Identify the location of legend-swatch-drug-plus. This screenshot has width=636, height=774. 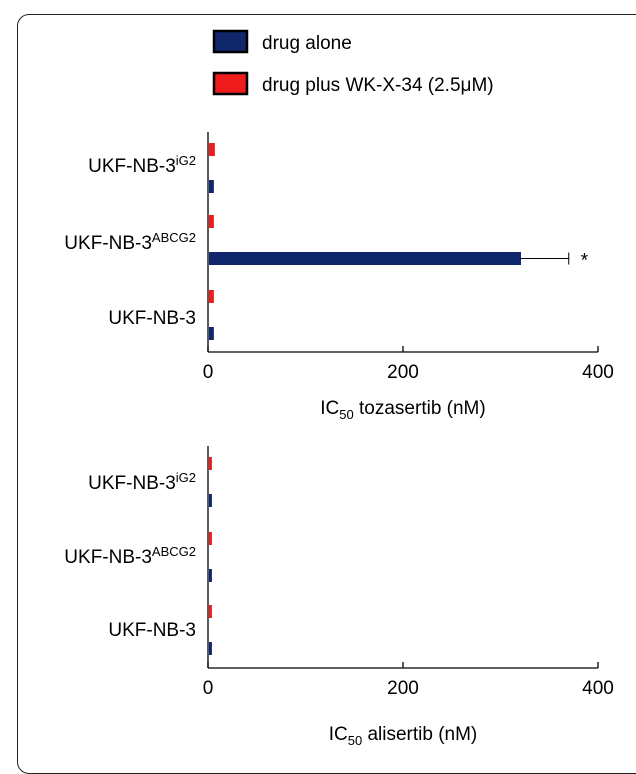
(230, 83).